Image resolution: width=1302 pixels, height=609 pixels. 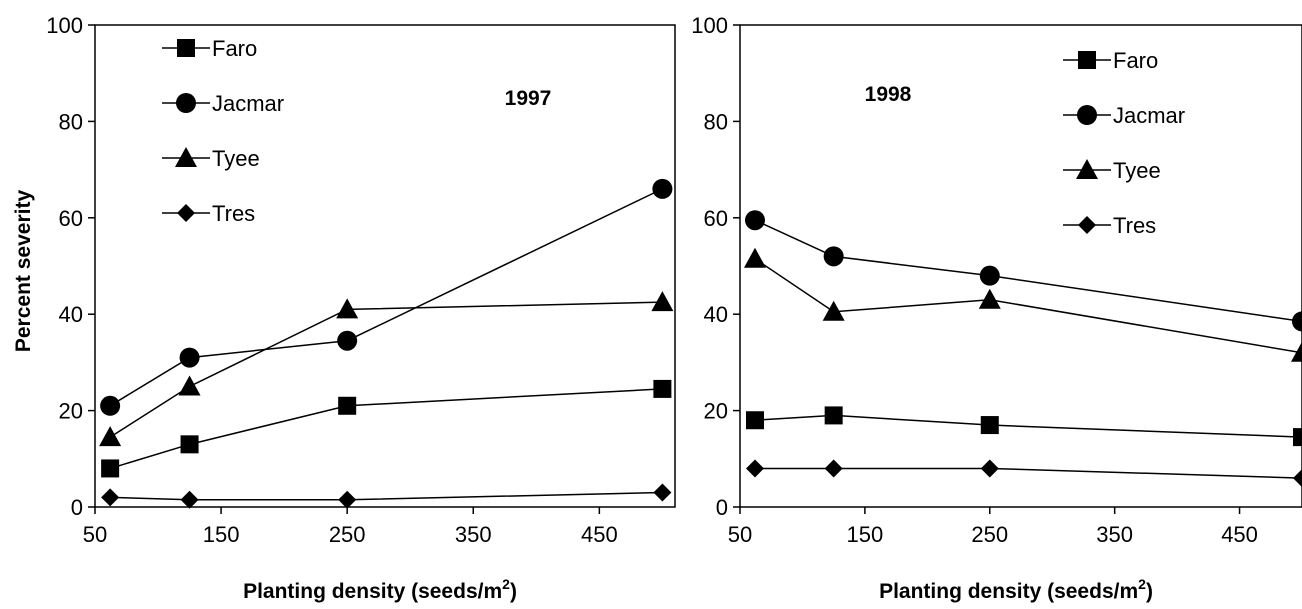 What do you see at coordinates (709, 25) in the screenshot?
I see `y-tick-label: 100` at bounding box center [709, 25].